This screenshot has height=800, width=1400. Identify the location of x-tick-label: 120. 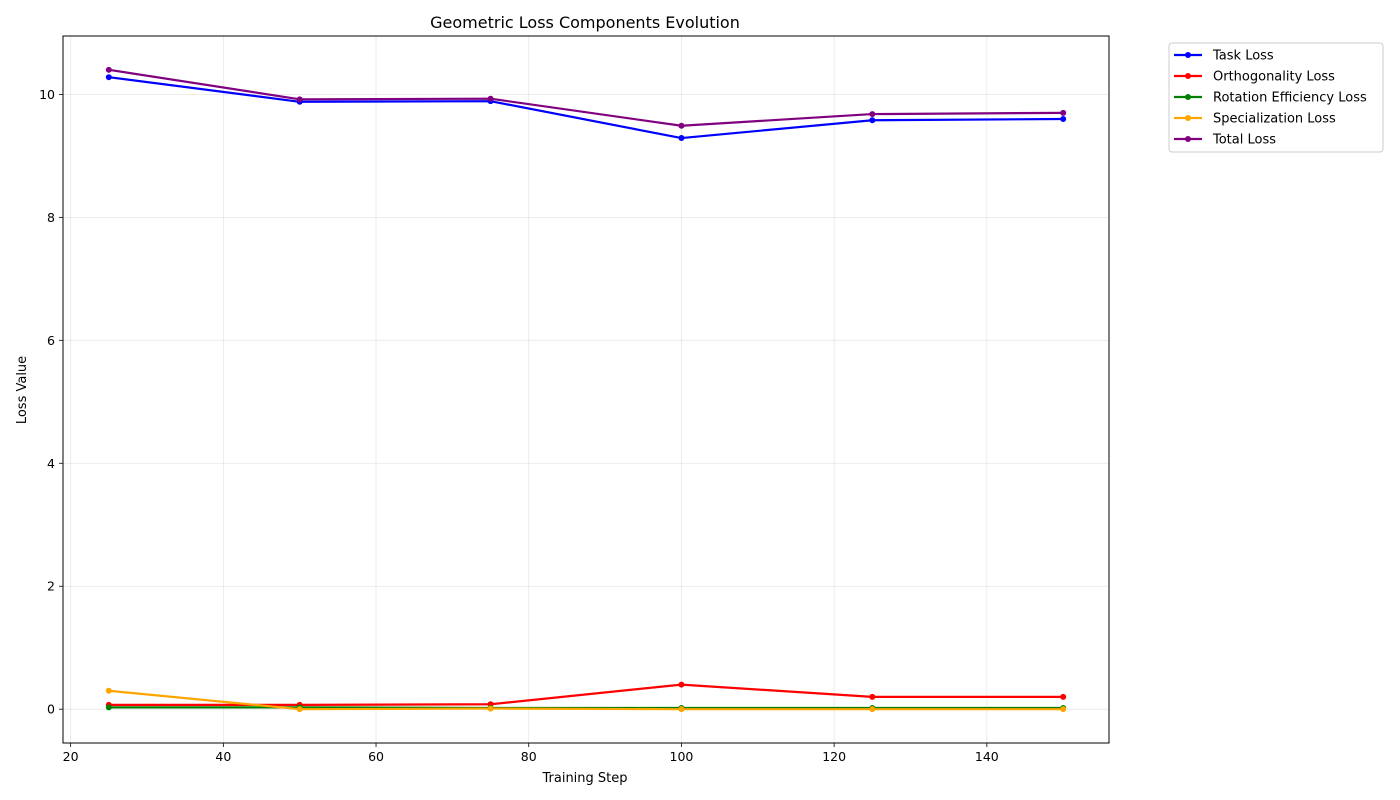
(834, 756).